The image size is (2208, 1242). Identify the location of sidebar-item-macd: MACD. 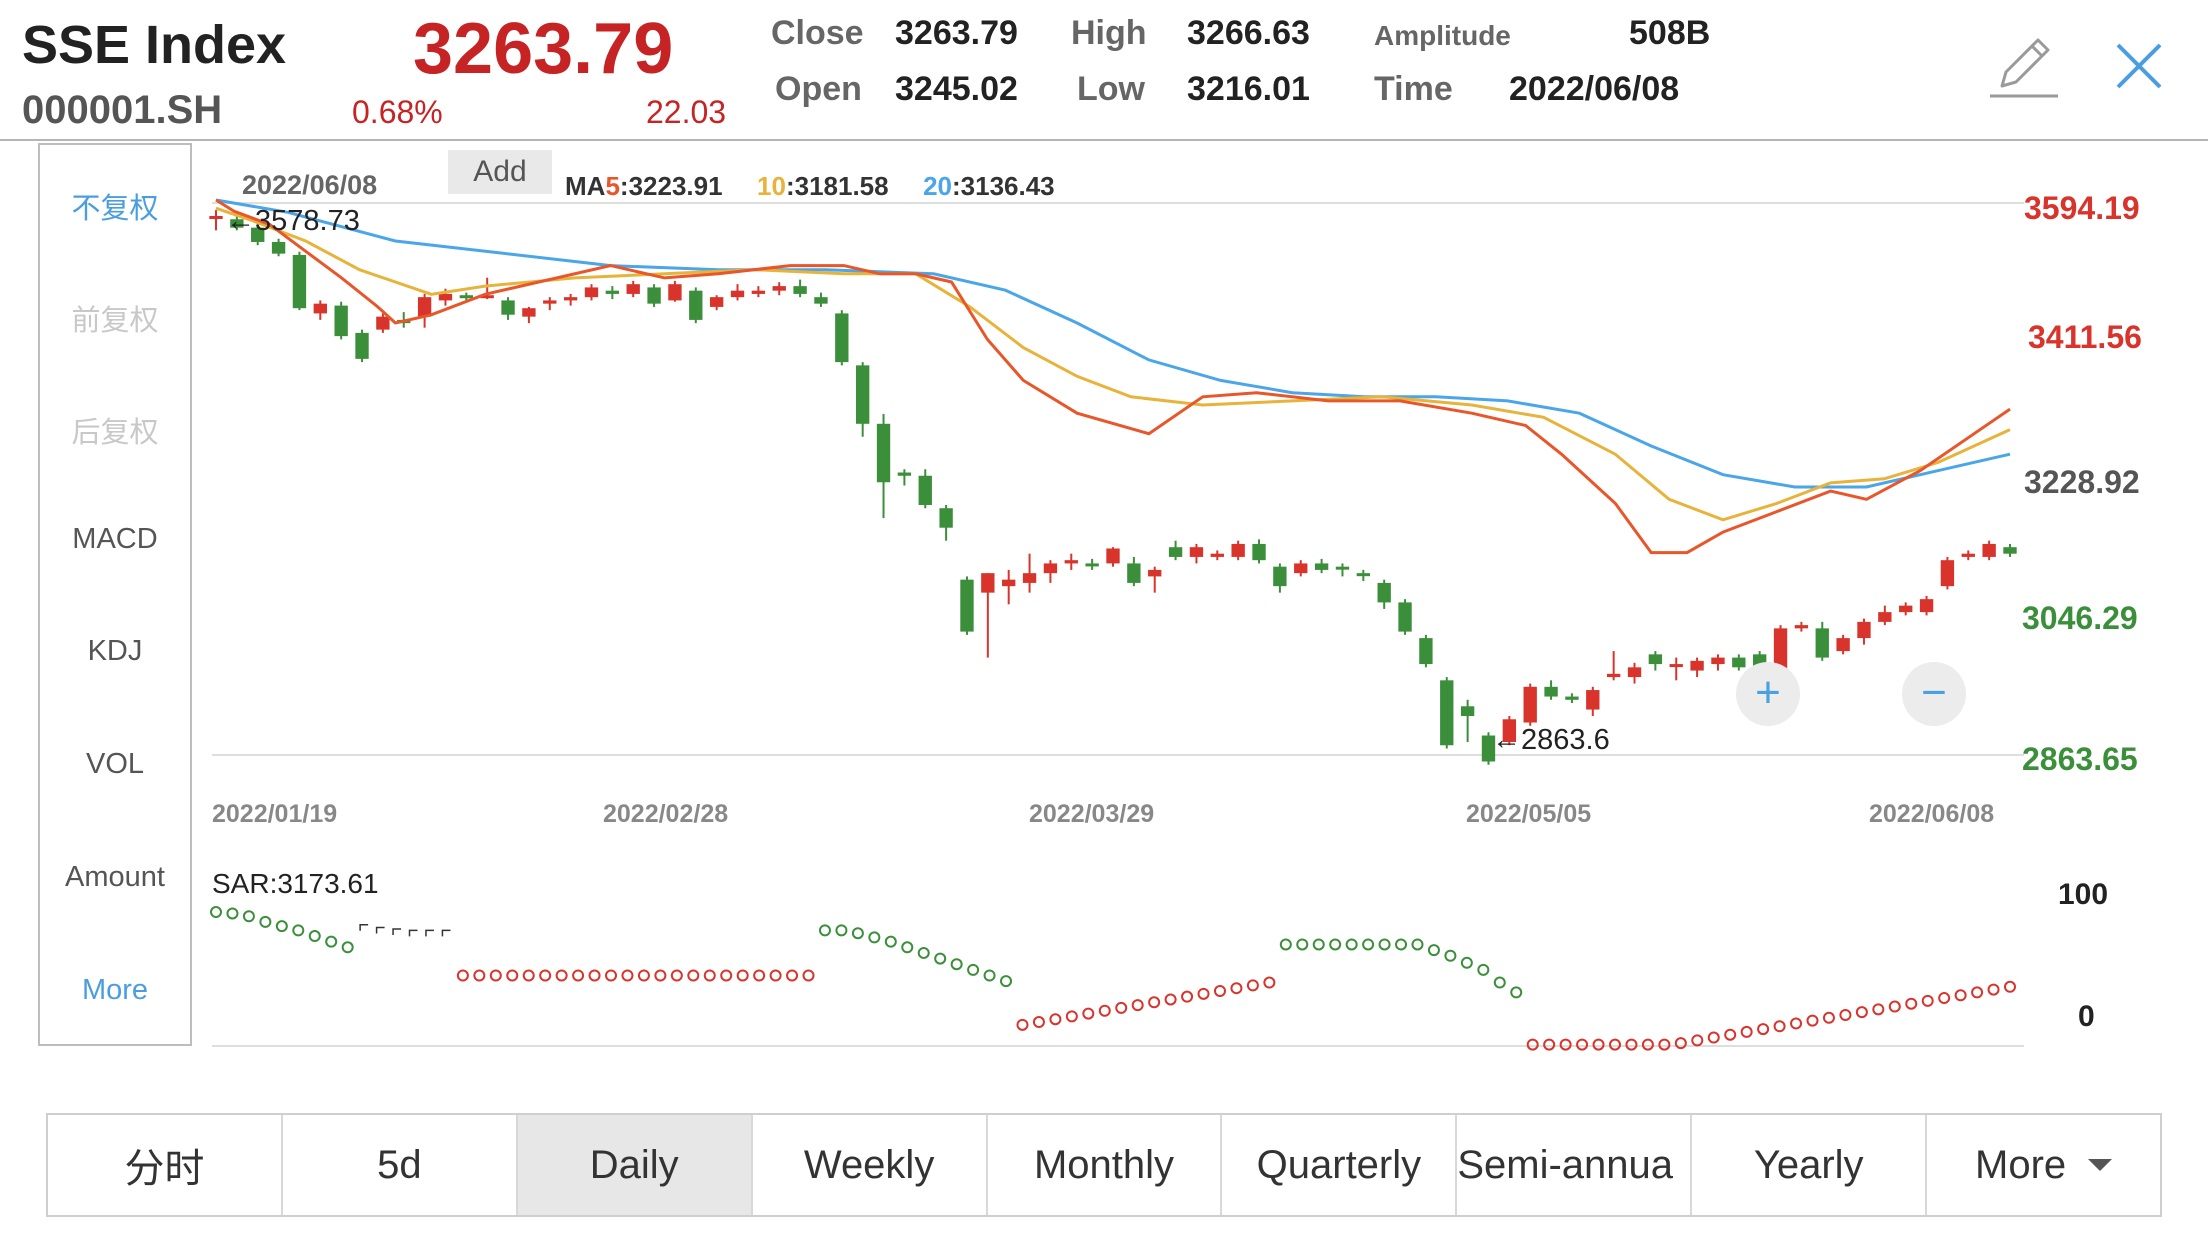
(115, 539).